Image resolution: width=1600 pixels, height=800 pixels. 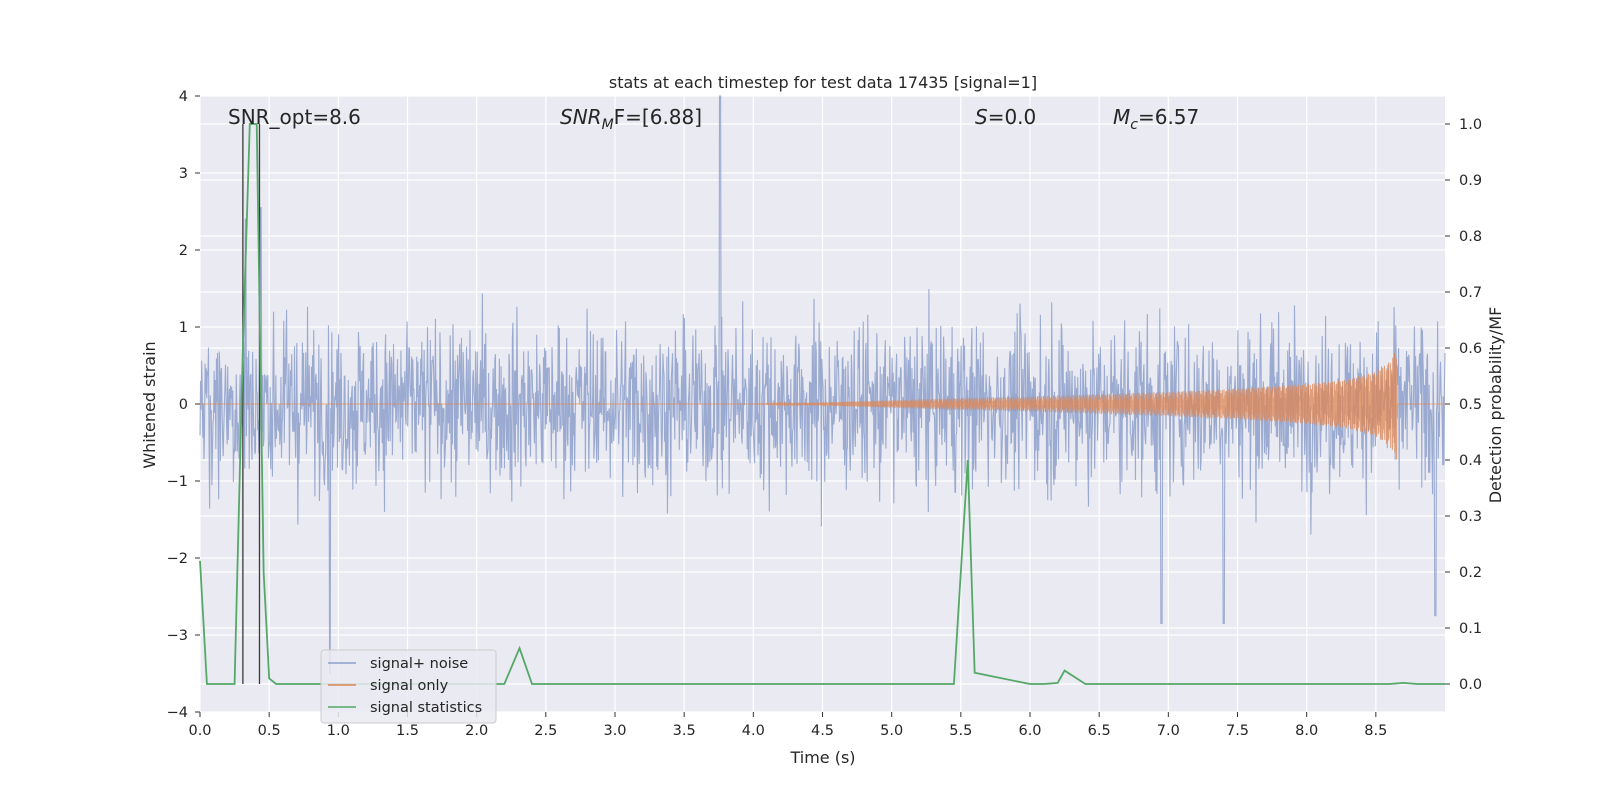 I want to click on y-right-tick-label: 0.5, so click(x=1470, y=405).